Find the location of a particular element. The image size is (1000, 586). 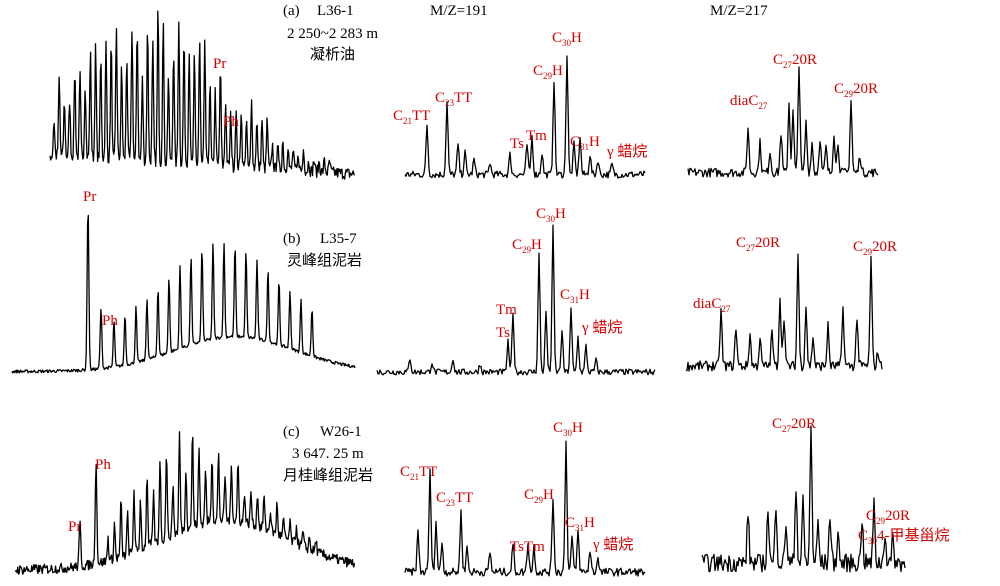

panel-c-m191-trace is located at coordinates (525, 508).